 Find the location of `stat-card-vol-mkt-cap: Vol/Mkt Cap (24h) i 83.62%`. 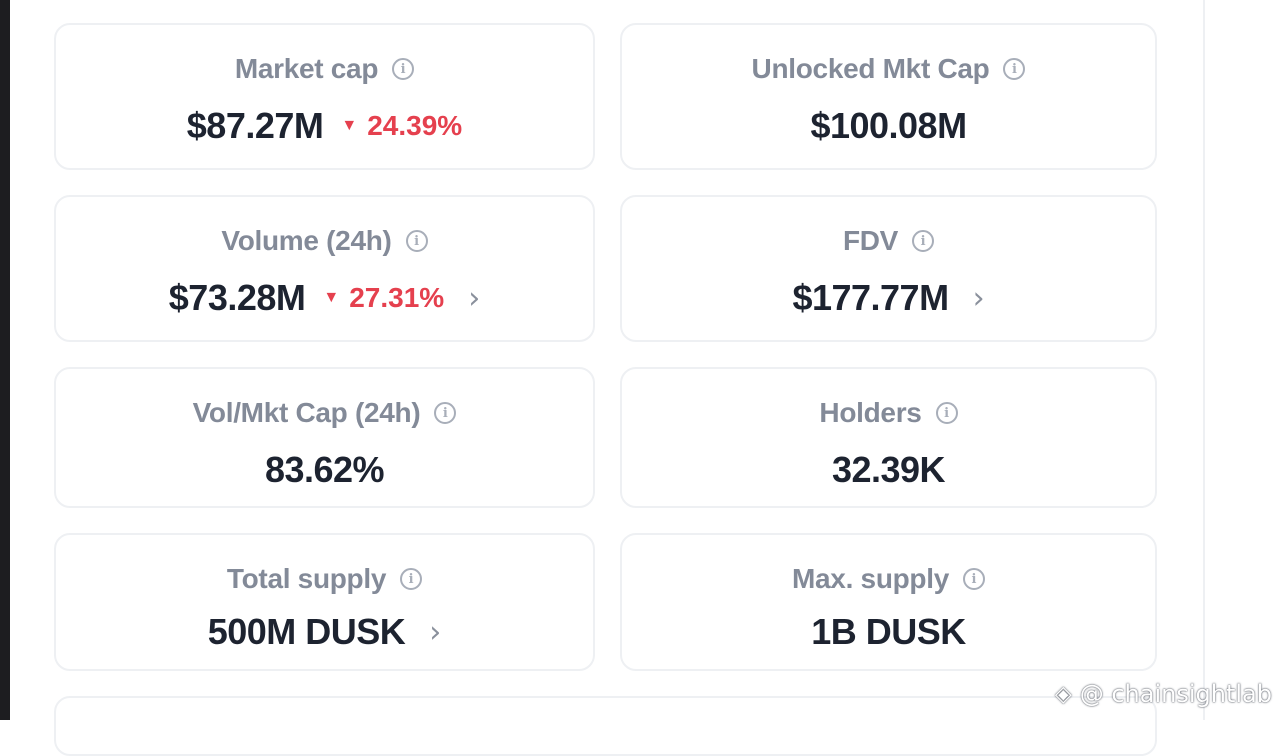

stat-card-vol-mkt-cap: Vol/Mkt Cap (24h) i 83.62% is located at coordinates (324, 437).